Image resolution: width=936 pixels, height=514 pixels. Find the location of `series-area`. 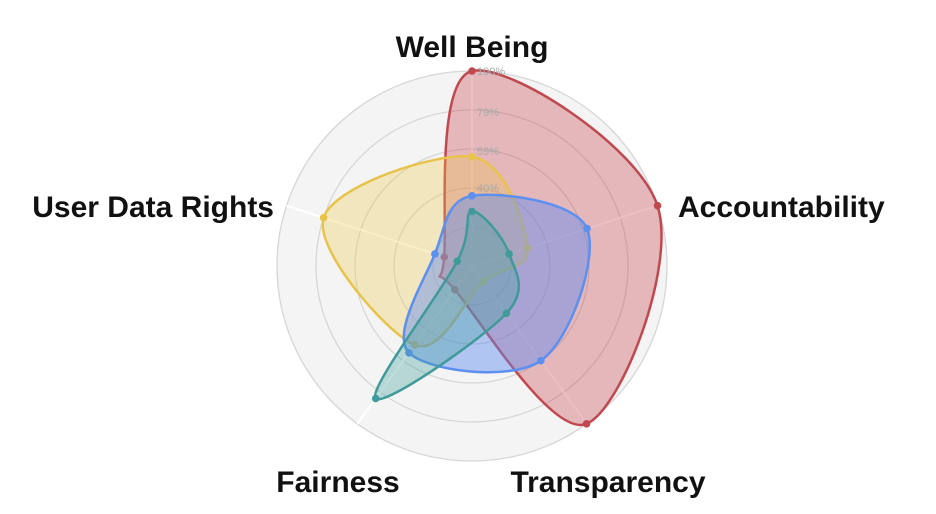

series-area is located at coordinates (425, 251).